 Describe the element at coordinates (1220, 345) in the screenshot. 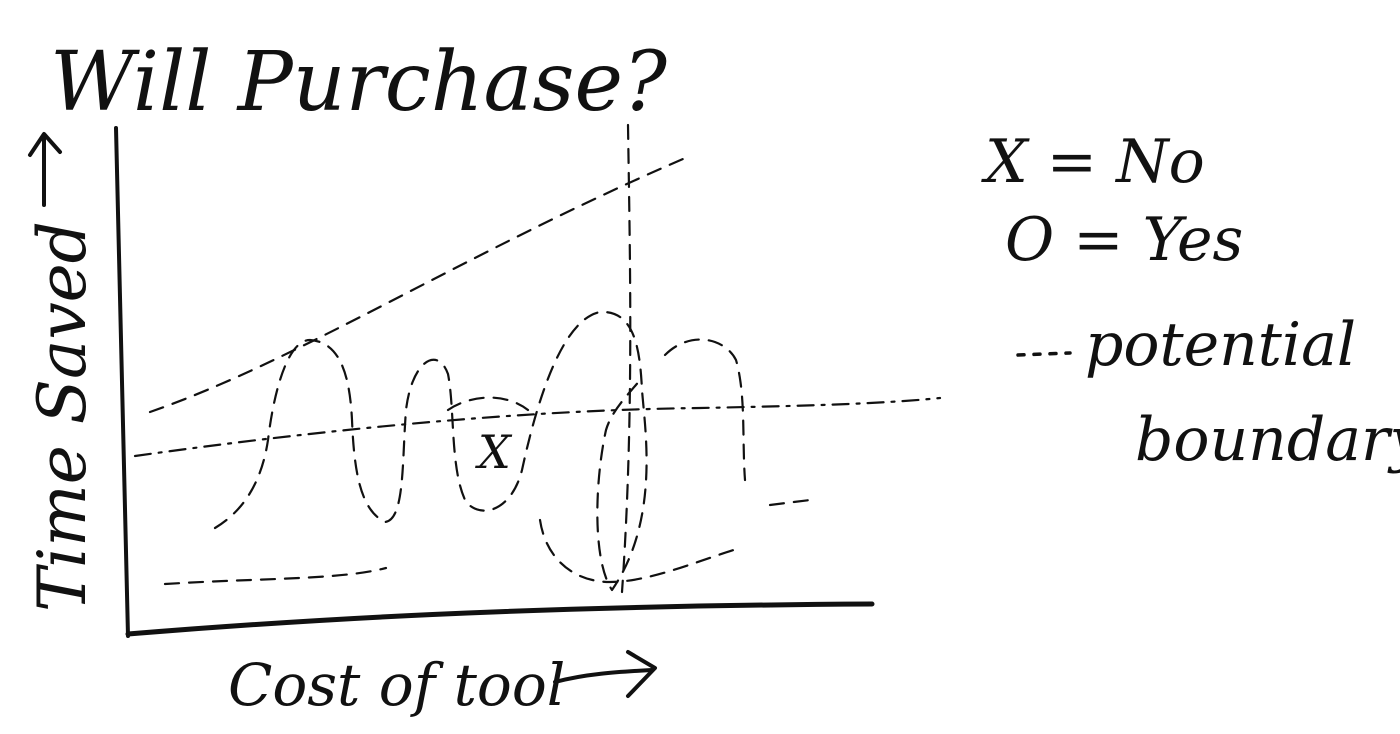

I see `legend-boundary-entry-line1: potential` at that location.